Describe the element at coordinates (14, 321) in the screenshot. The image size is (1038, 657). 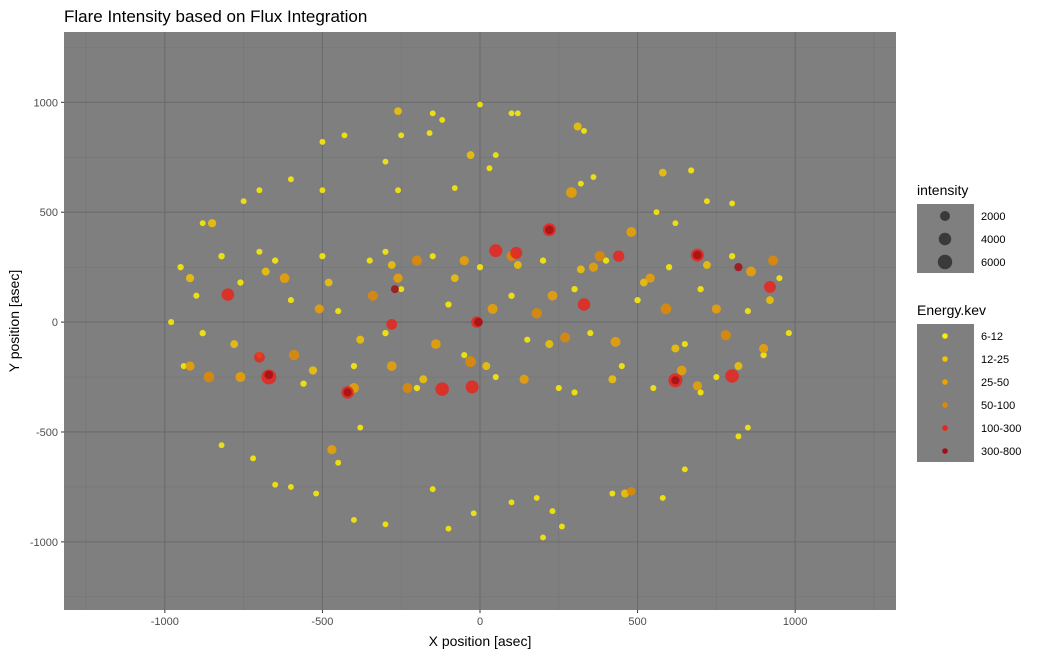
I see `y-axis-label: Y position [asec]` at that location.